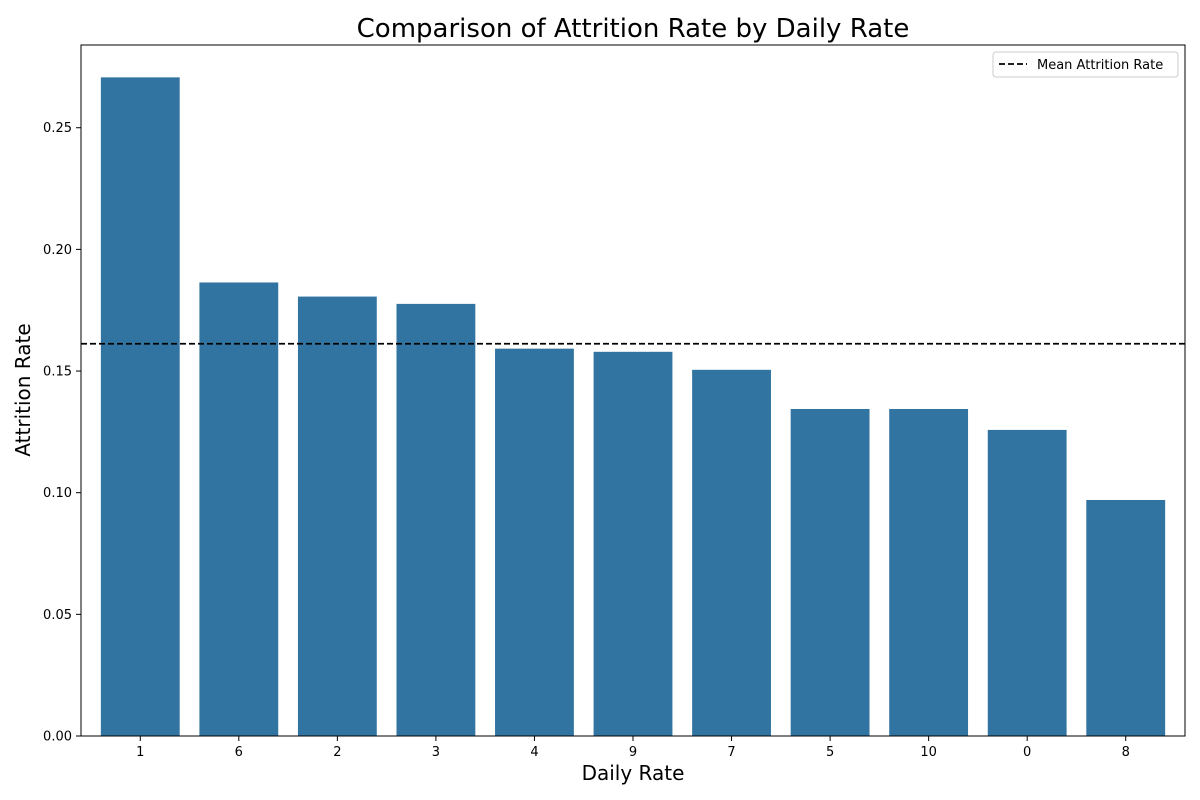 Image resolution: width=1200 pixels, height=800 pixels. I want to click on y-tick-label-0.15: 0.15, so click(57, 372).